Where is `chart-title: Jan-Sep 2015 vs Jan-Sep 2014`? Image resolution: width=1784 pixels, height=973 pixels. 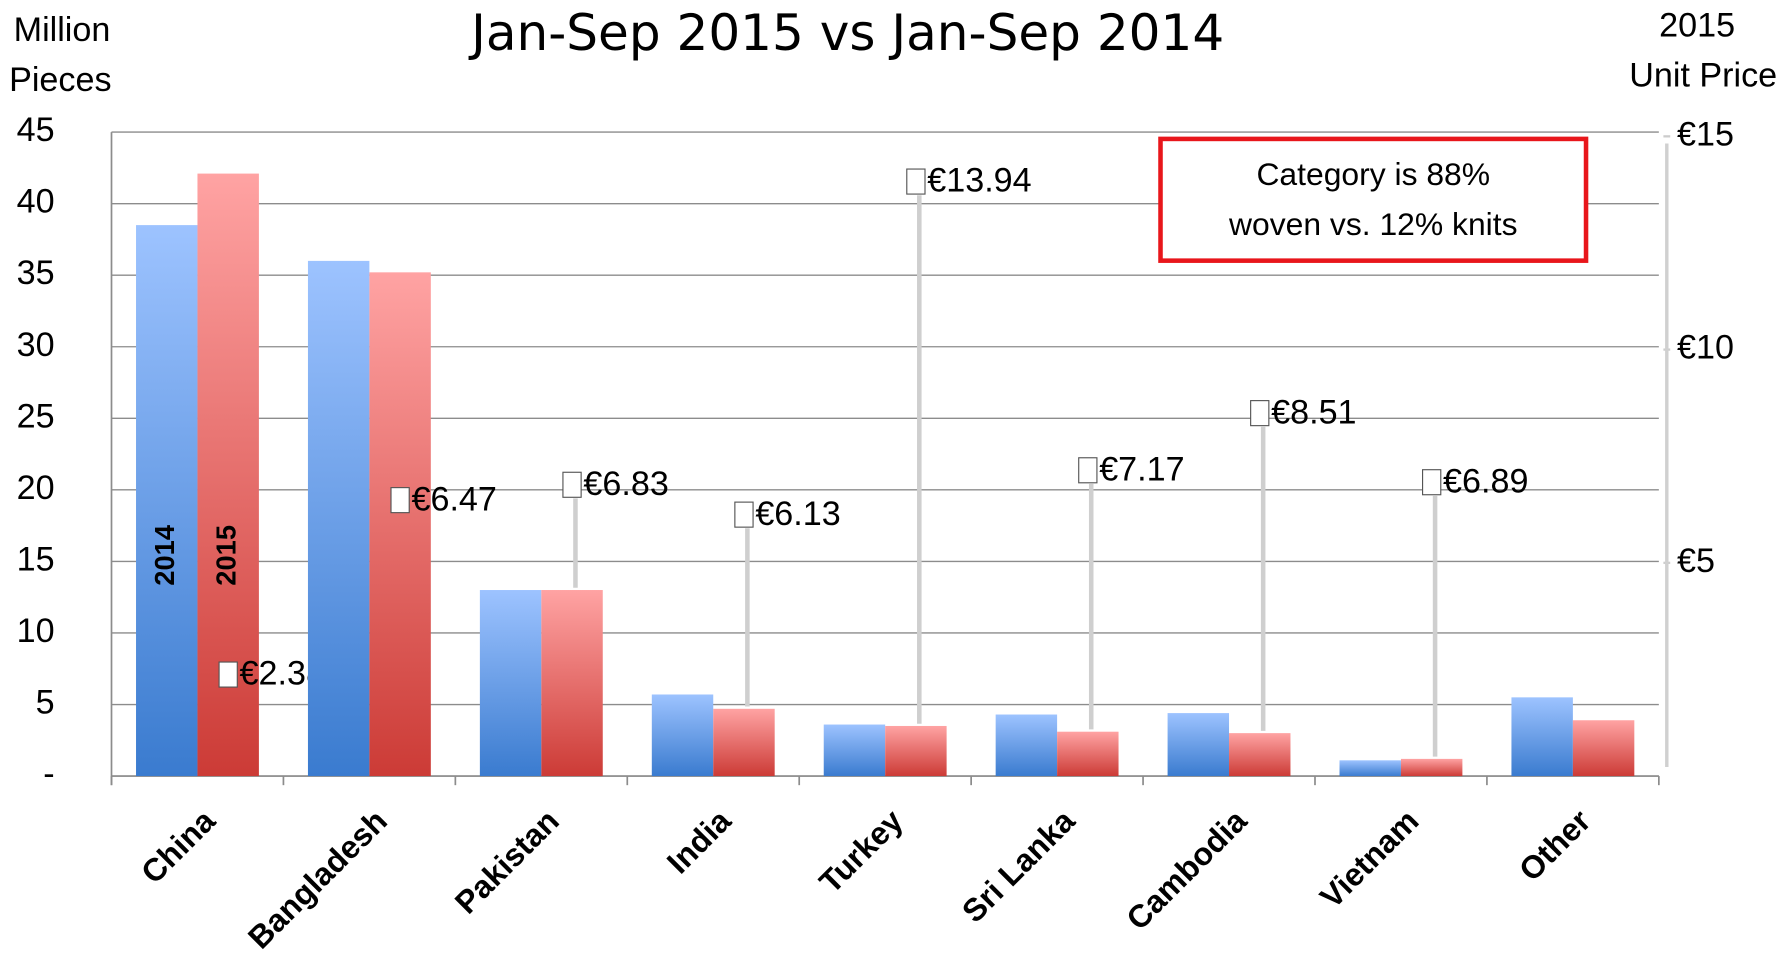 chart-title: Jan-Sep 2015 vs Jan-Sep 2014 is located at coordinates (846, 33).